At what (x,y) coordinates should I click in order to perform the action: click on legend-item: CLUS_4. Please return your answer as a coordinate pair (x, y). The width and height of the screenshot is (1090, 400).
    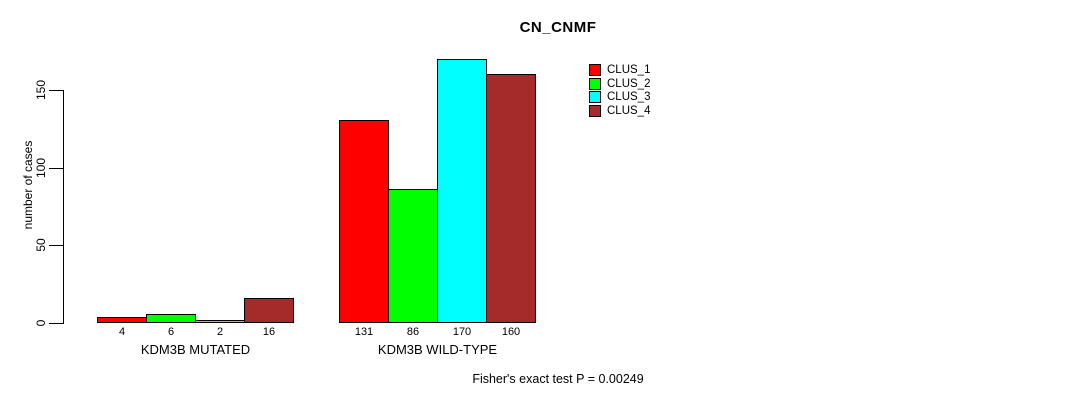
    Looking at the image, I should click on (620, 110).